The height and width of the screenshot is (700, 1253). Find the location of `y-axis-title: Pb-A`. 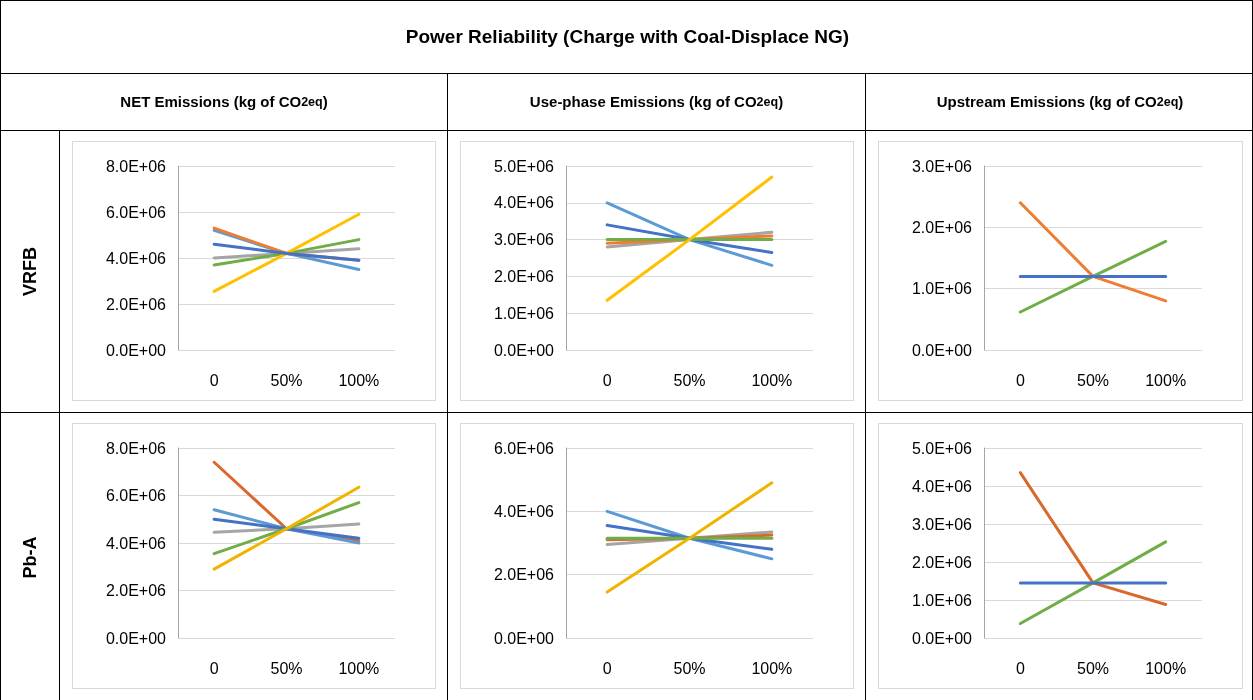

y-axis-title: Pb-A is located at coordinates (30, 557).